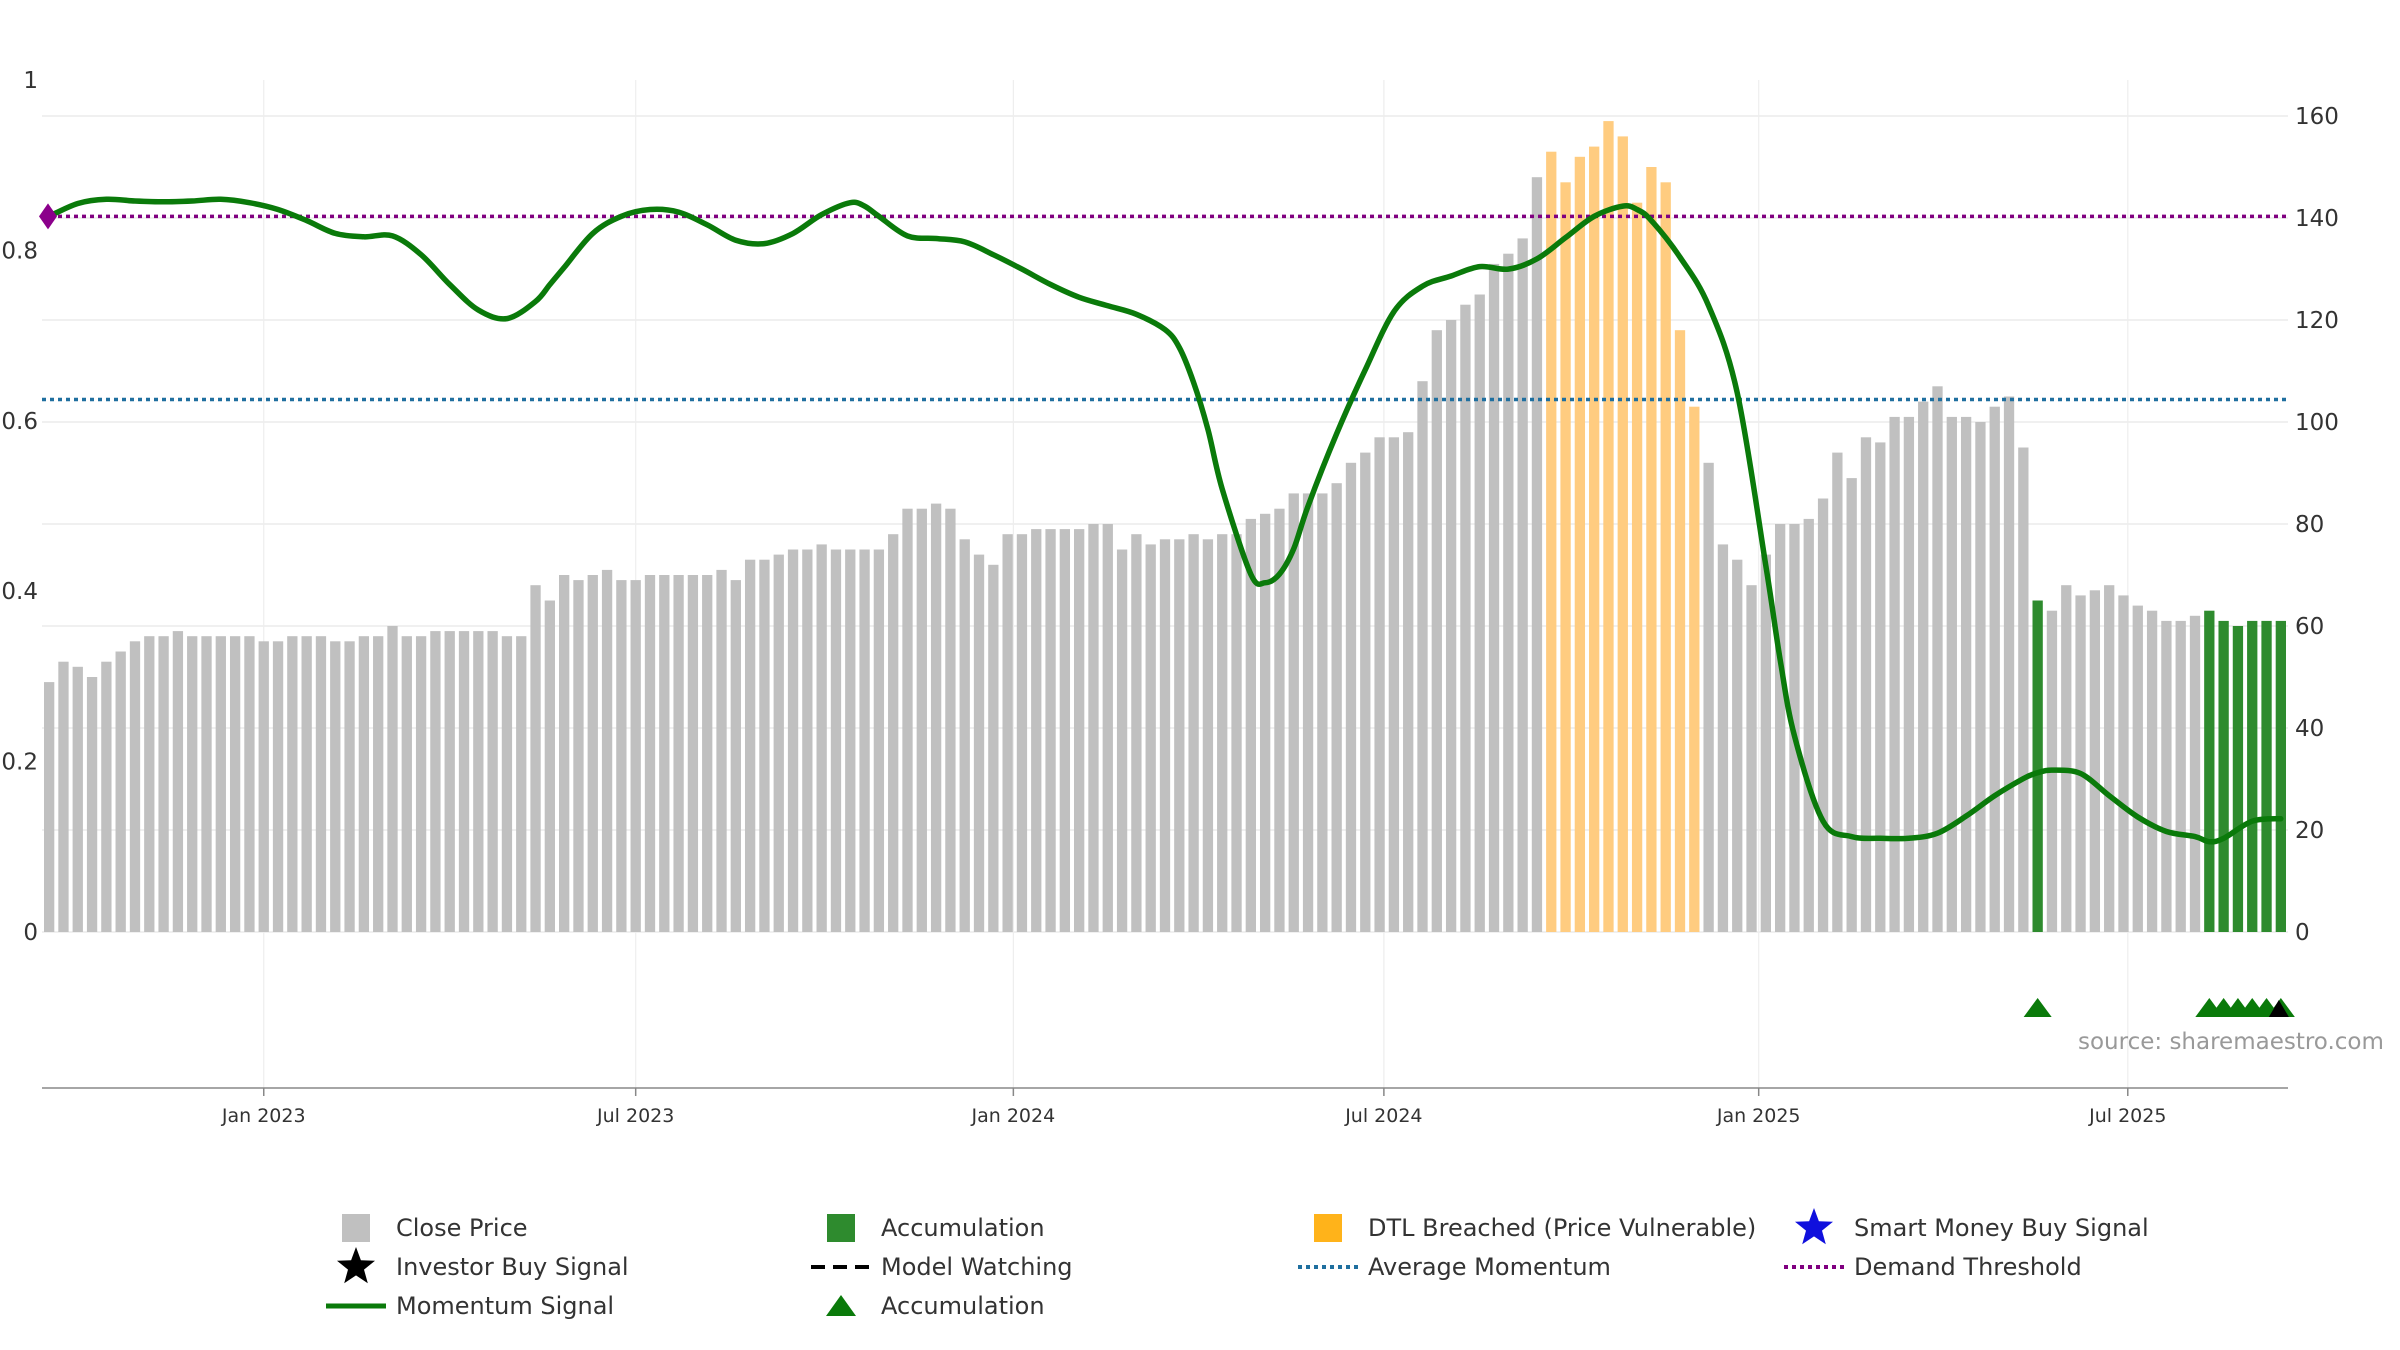  I want to click on left-tick-label: 0.2, so click(19, 763).